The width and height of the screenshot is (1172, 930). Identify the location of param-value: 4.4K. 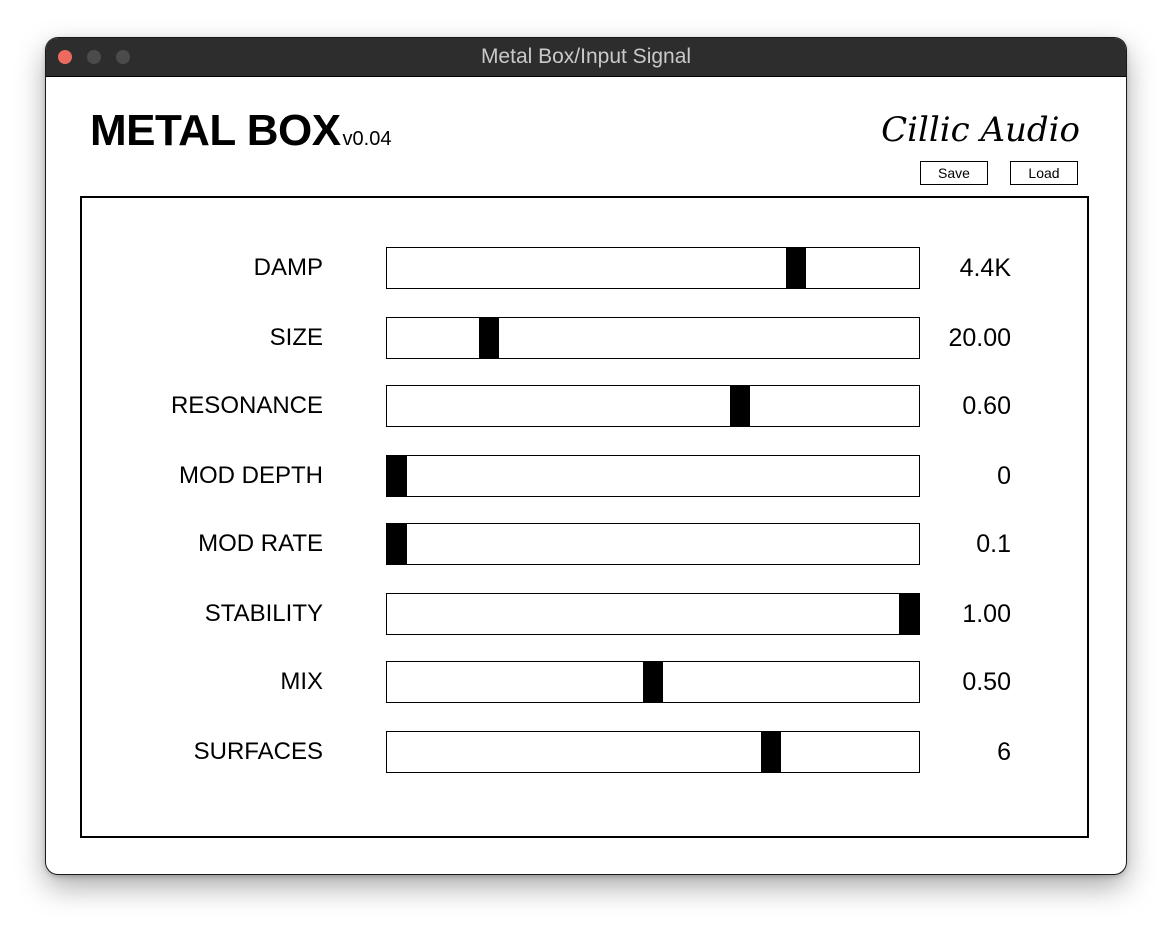
(985, 268).